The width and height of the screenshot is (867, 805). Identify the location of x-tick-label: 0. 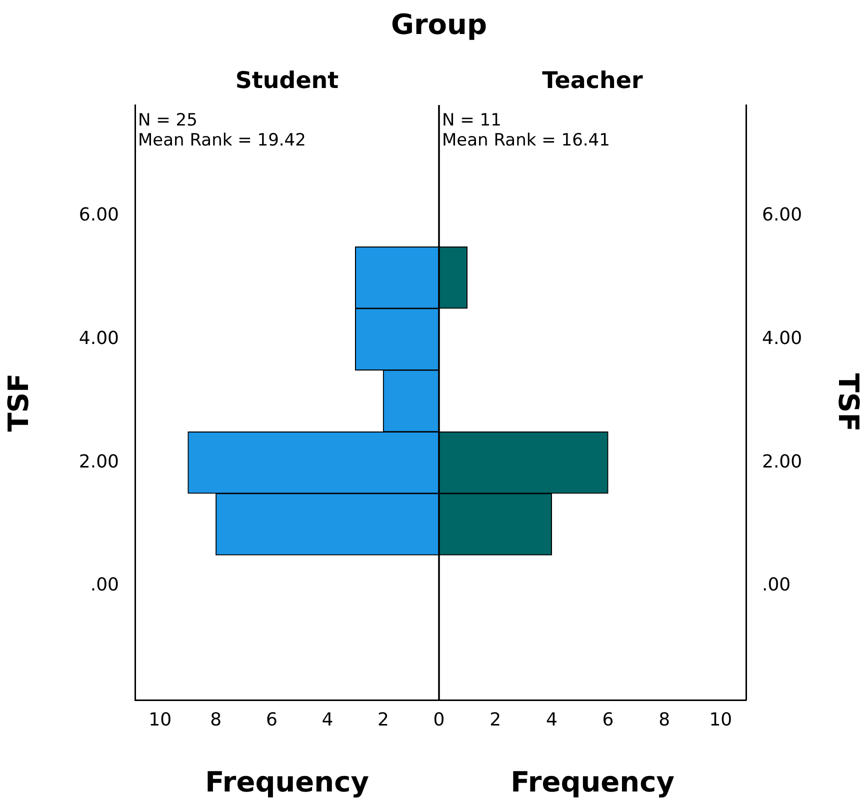
(439, 719).